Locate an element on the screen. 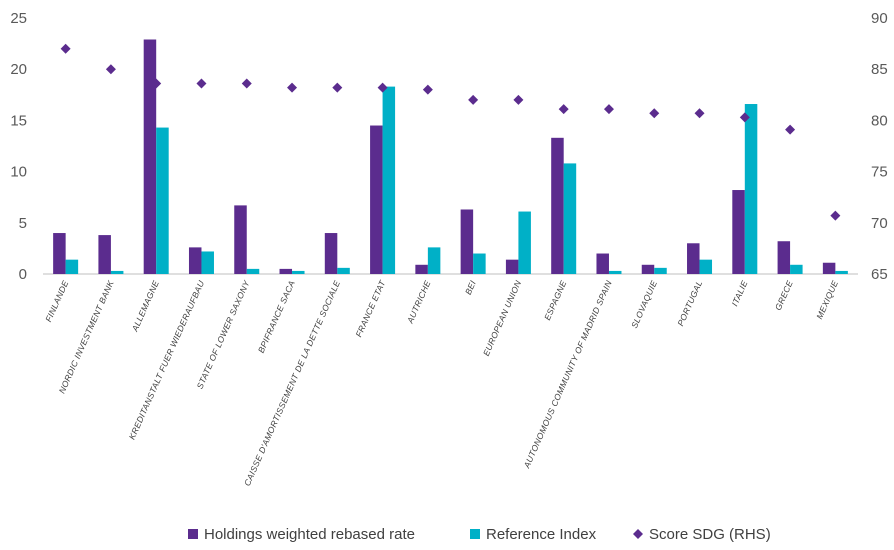 The image size is (894, 550). category-label: FINLANDE is located at coordinates (56, 301).